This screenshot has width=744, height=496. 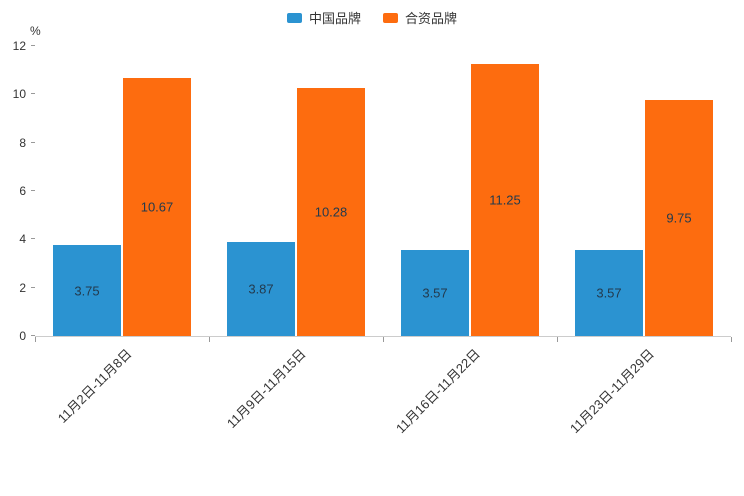 I want to click on y-axis-unit-label: %, so click(x=35, y=31).